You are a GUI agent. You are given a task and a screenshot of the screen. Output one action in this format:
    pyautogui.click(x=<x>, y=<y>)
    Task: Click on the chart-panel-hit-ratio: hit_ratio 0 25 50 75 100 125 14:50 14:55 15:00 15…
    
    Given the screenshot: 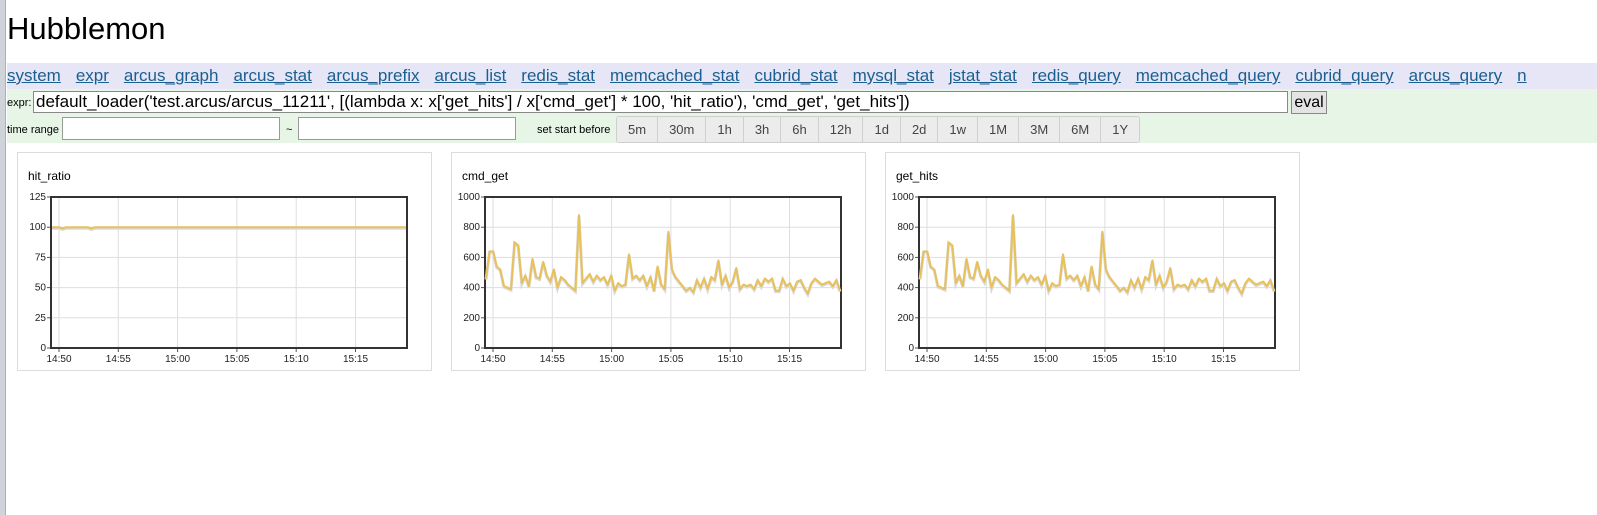 What is the action you would take?
    pyautogui.click(x=224, y=261)
    